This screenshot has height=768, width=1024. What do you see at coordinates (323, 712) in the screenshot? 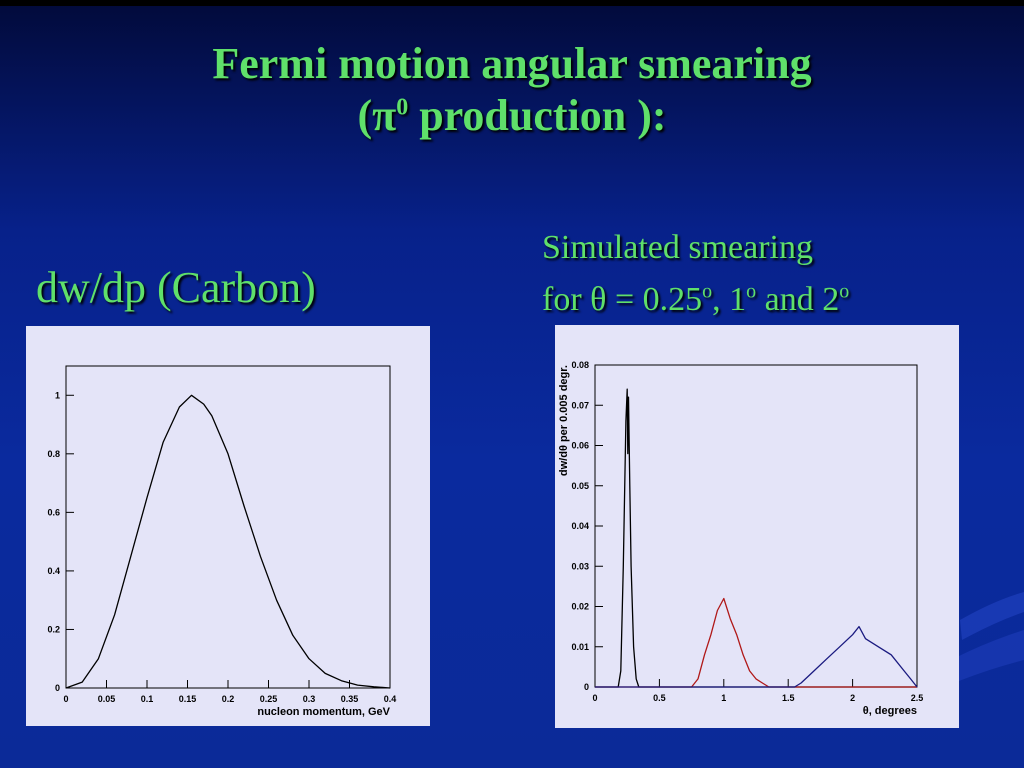
I see `x-axis-label: nucleon momentum, GeV` at bounding box center [323, 712].